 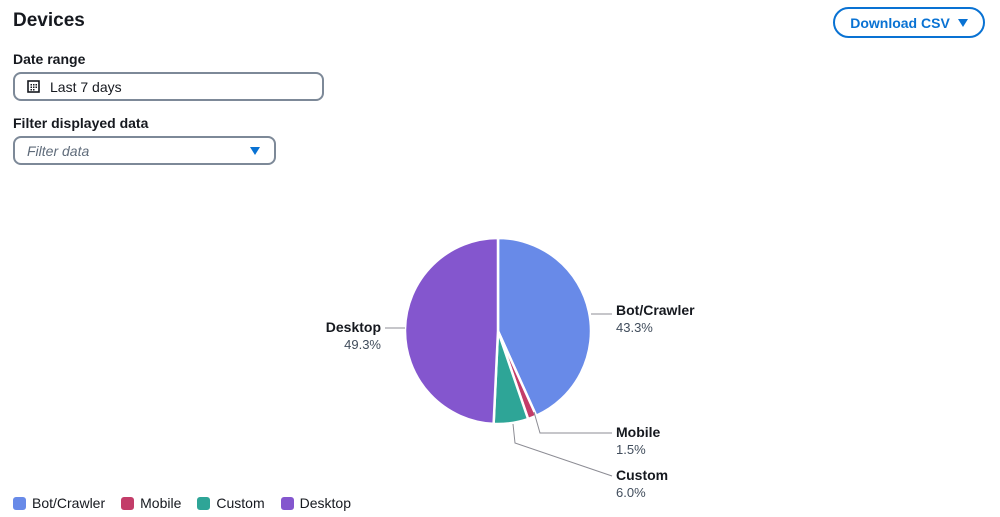 I want to click on slice-label: Bot/Crawler, so click(x=655, y=310).